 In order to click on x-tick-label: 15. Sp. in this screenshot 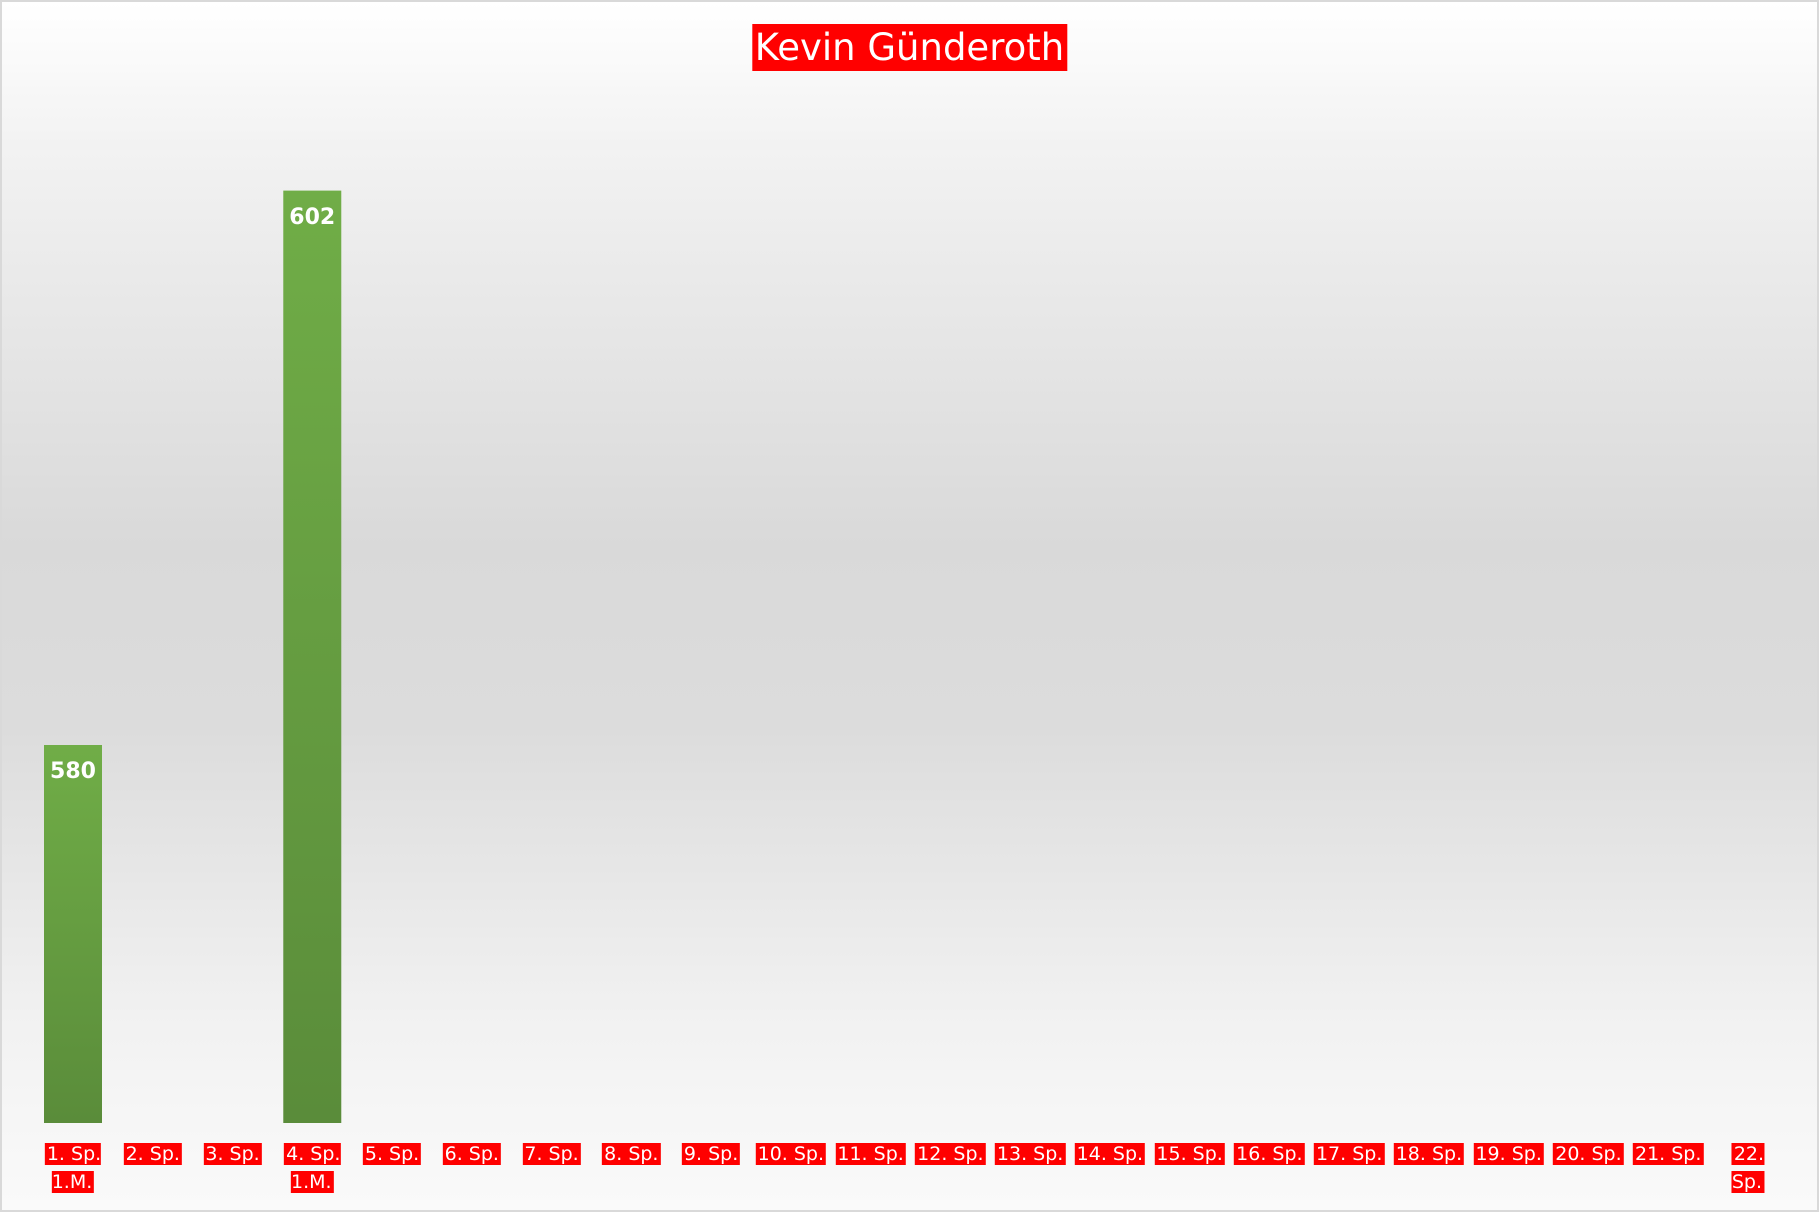, I will do `click(1189, 1154)`.